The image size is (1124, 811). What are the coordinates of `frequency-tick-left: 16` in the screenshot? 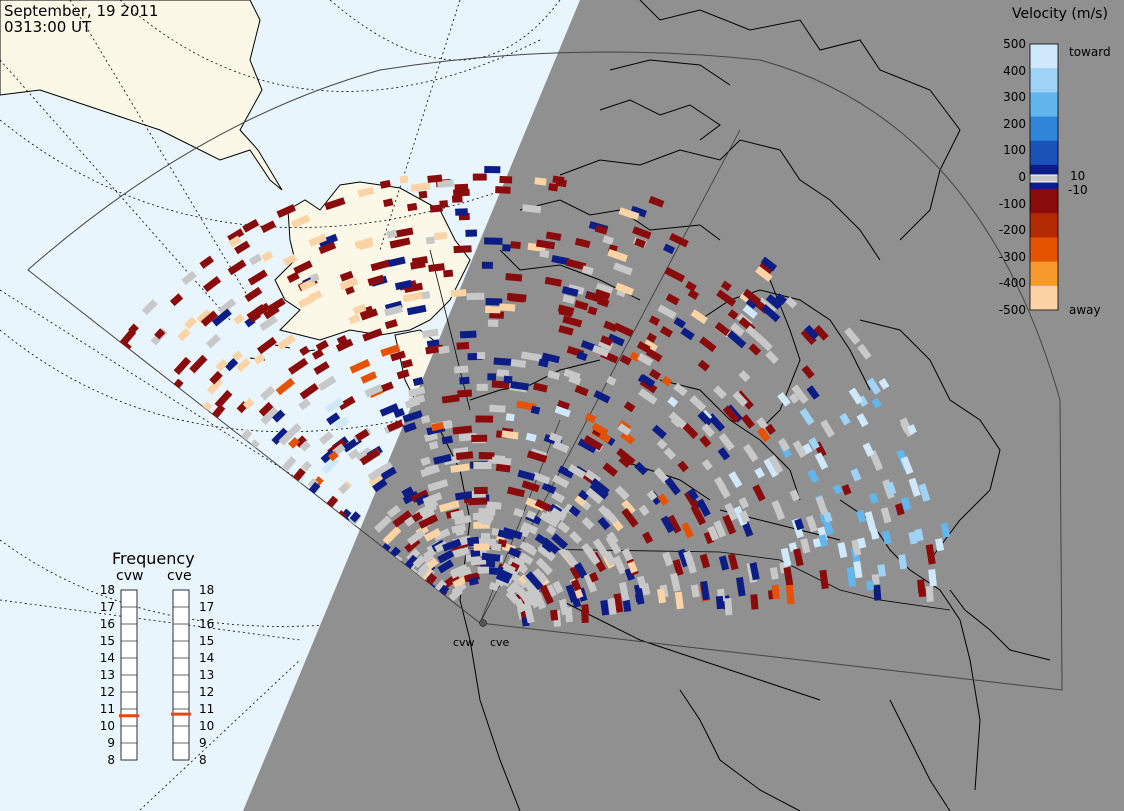 It's located at (107, 624).